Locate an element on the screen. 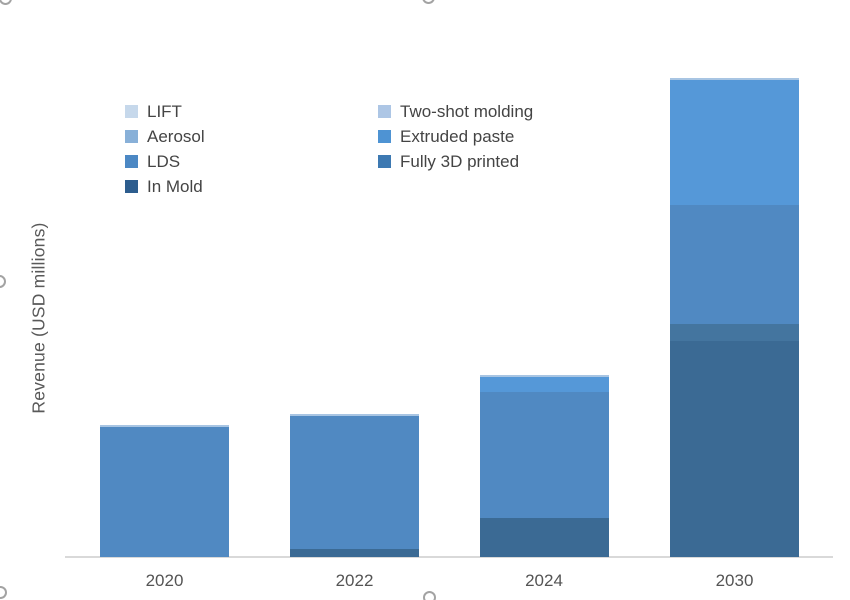 This screenshot has width=850, height=600. stacked-bar-2020 is located at coordinates (164, 491).